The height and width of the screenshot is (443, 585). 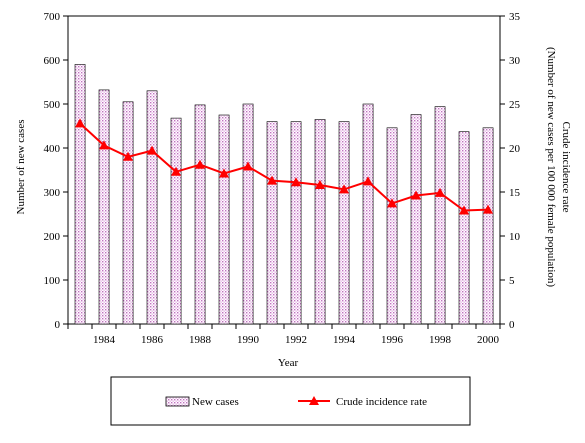 What do you see at coordinates (510, 171) in the screenshot?
I see `right-y-axis: 0 5 10 15 20 25 30 35` at bounding box center [510, 171].